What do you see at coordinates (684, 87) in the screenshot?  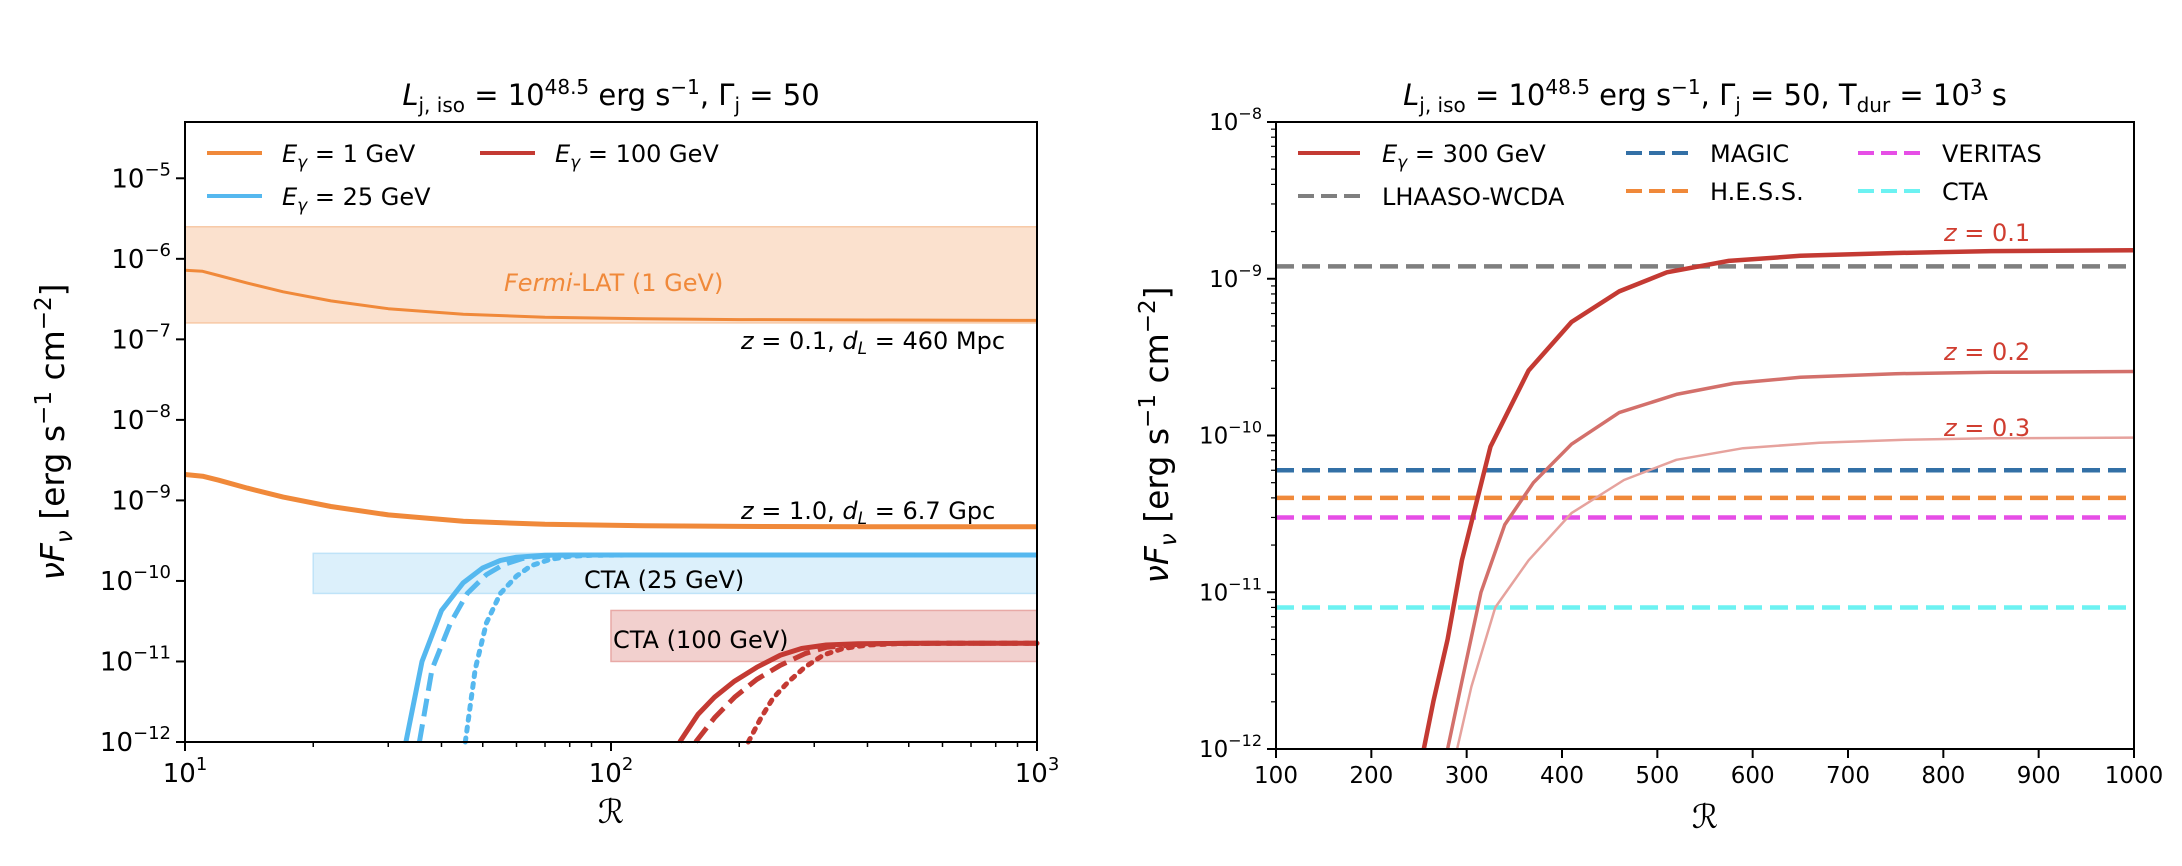 I see `lt-unitexp: −1` at bounding box center [684, 87].